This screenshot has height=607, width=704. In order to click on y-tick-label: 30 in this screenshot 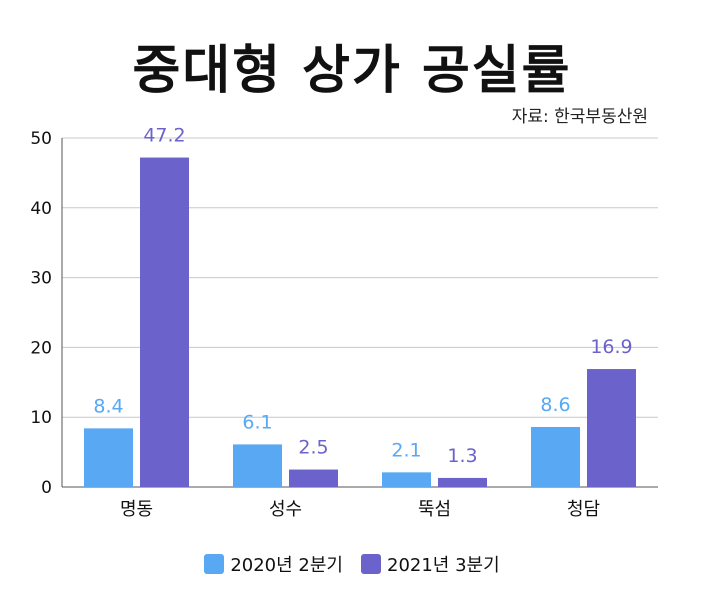, I will do `click(41, 279)`.